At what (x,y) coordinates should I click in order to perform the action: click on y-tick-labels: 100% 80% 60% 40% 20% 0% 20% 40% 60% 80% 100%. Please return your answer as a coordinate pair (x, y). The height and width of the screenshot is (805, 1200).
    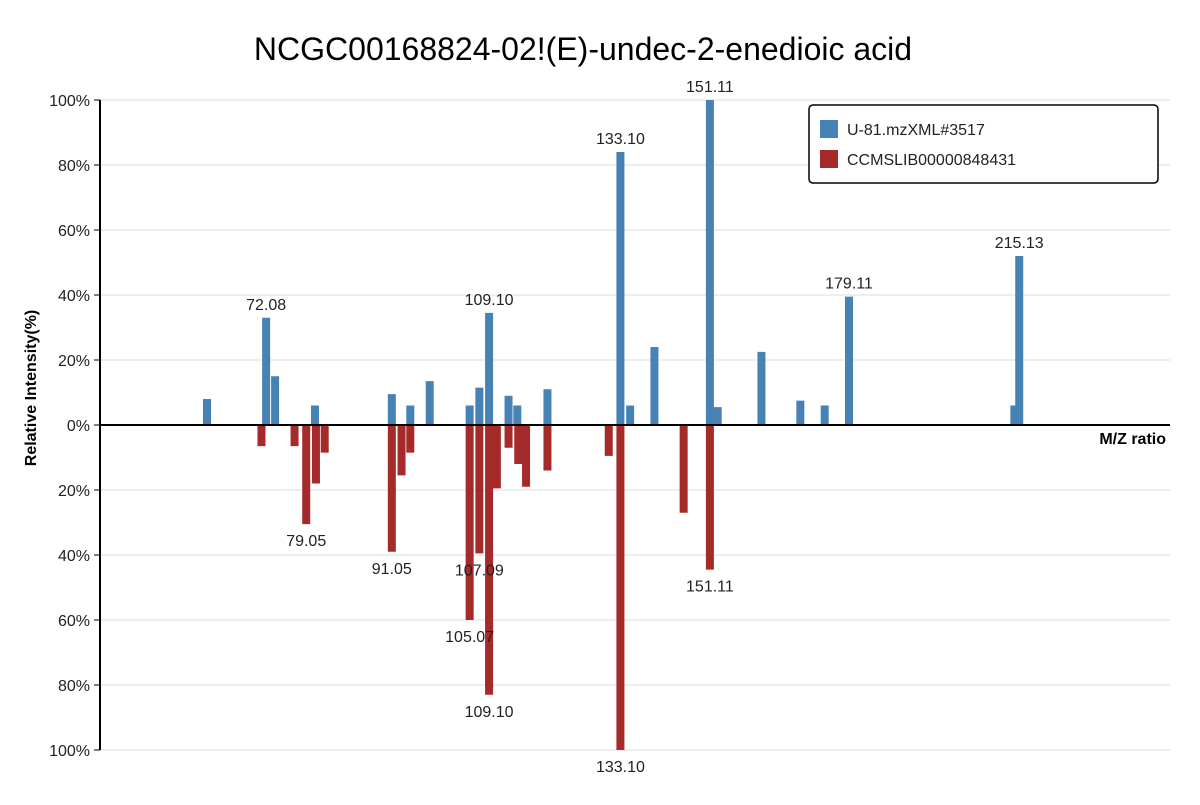
    Looking at the image, I should click on (69, 426).